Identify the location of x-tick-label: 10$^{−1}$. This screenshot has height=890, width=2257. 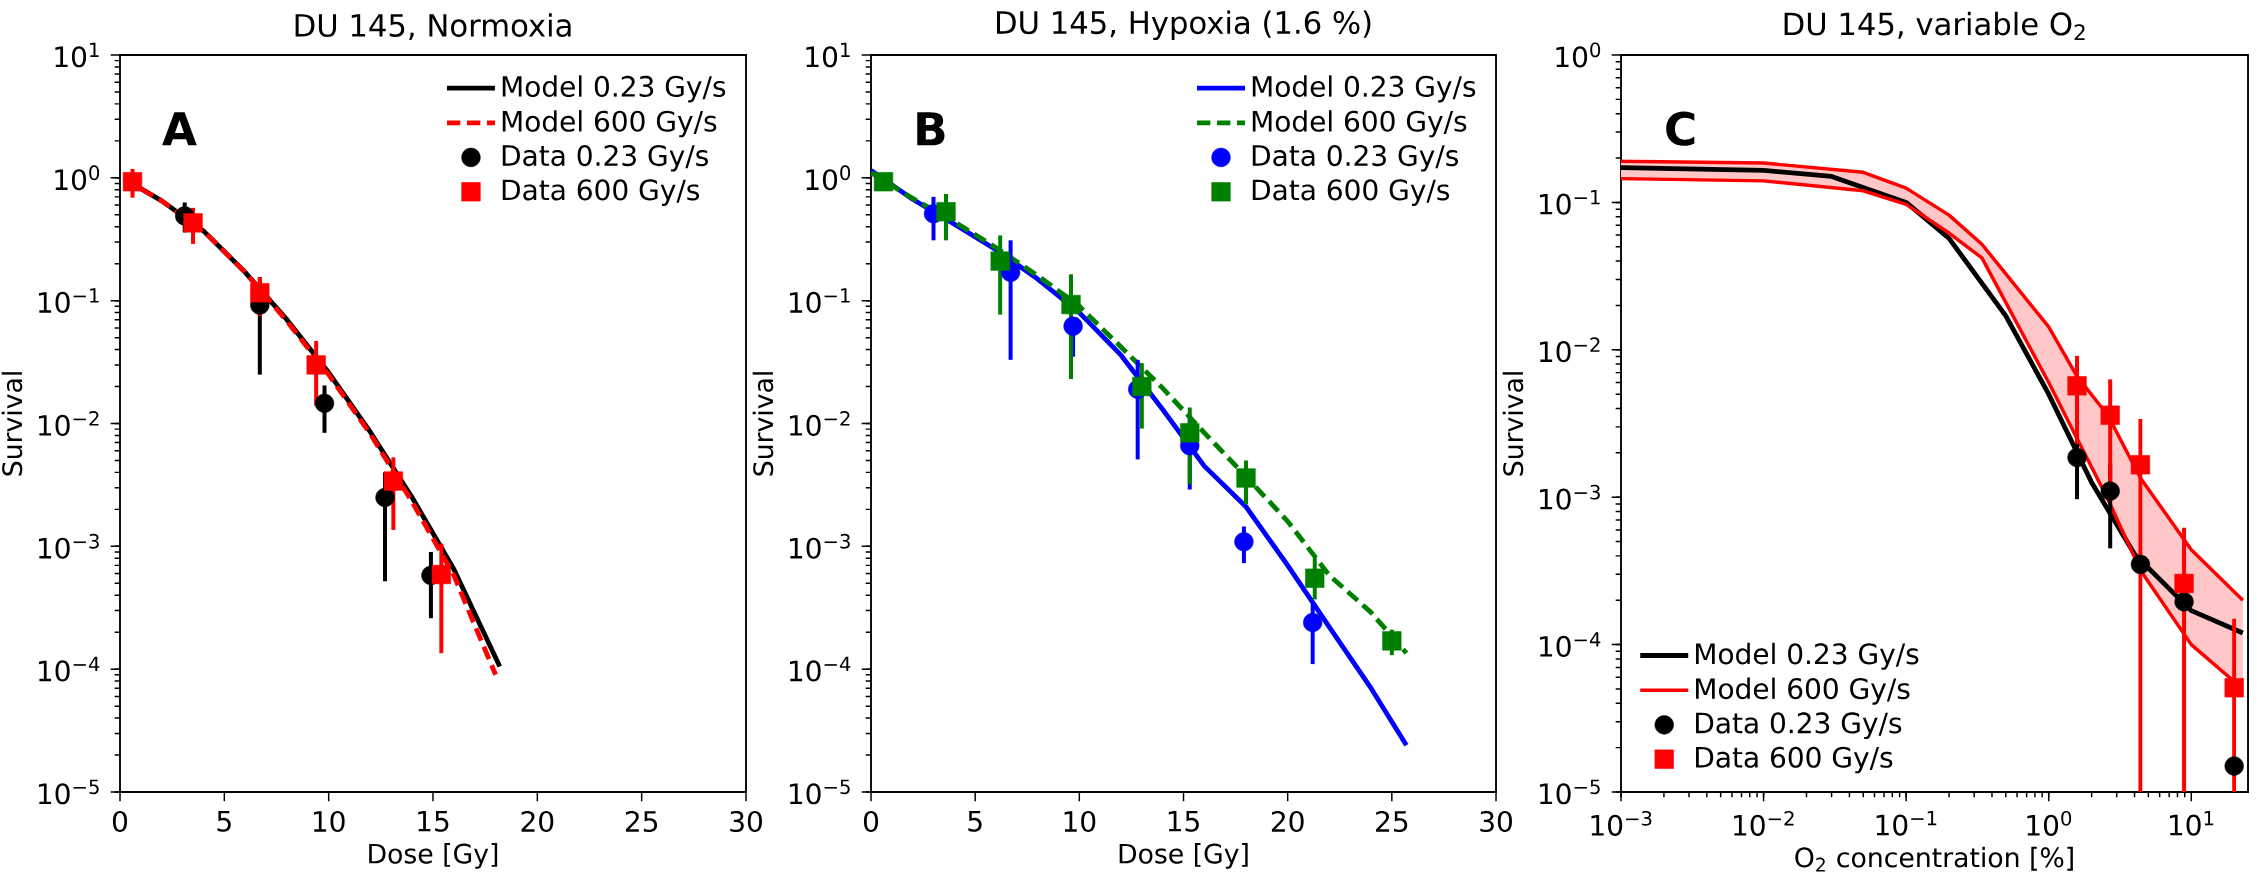
(1906, 823).